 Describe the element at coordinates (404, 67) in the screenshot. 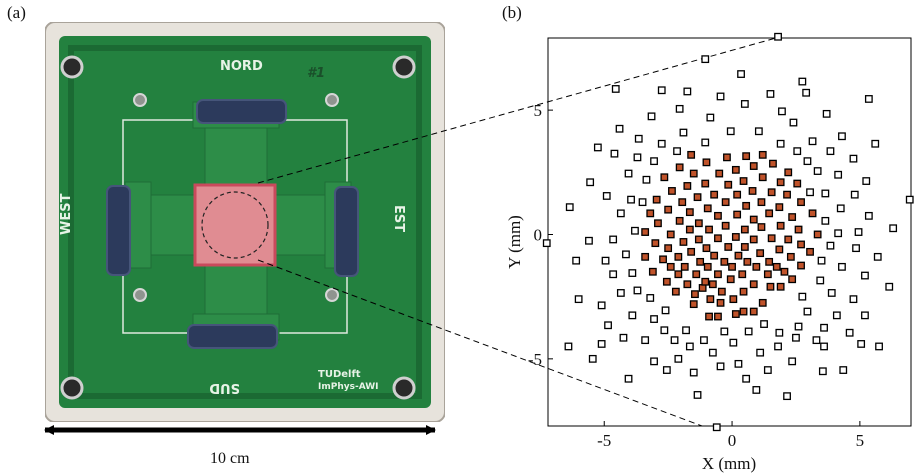

I see `screw-top-right` at that location.